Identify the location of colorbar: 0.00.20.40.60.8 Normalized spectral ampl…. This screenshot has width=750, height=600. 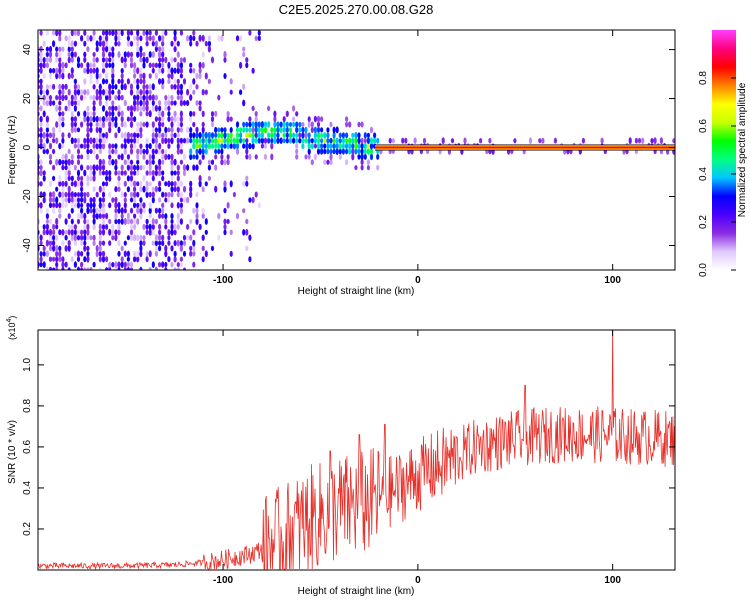
(723, 153).